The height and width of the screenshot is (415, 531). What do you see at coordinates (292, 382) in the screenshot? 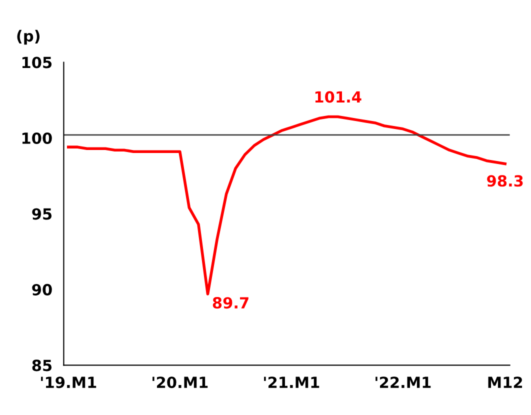
I see `x-tick-label: '21.M1` at bounding box center [292, 382].